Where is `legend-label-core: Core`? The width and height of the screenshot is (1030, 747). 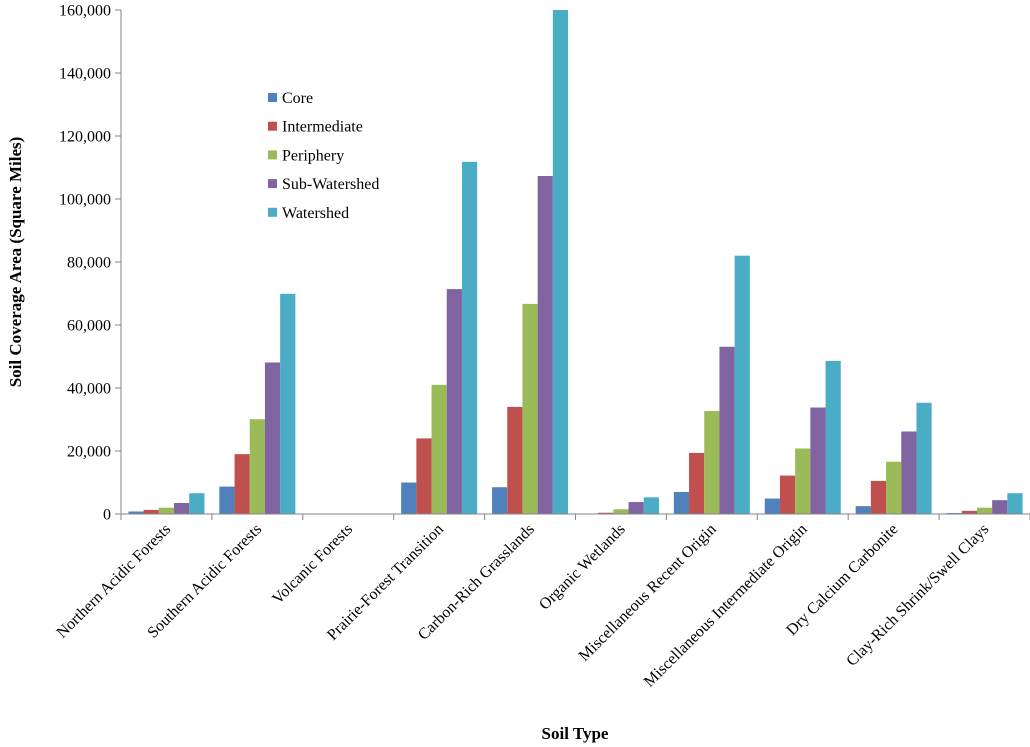 legend-label-core: Core is located at coordinates (297, 98).